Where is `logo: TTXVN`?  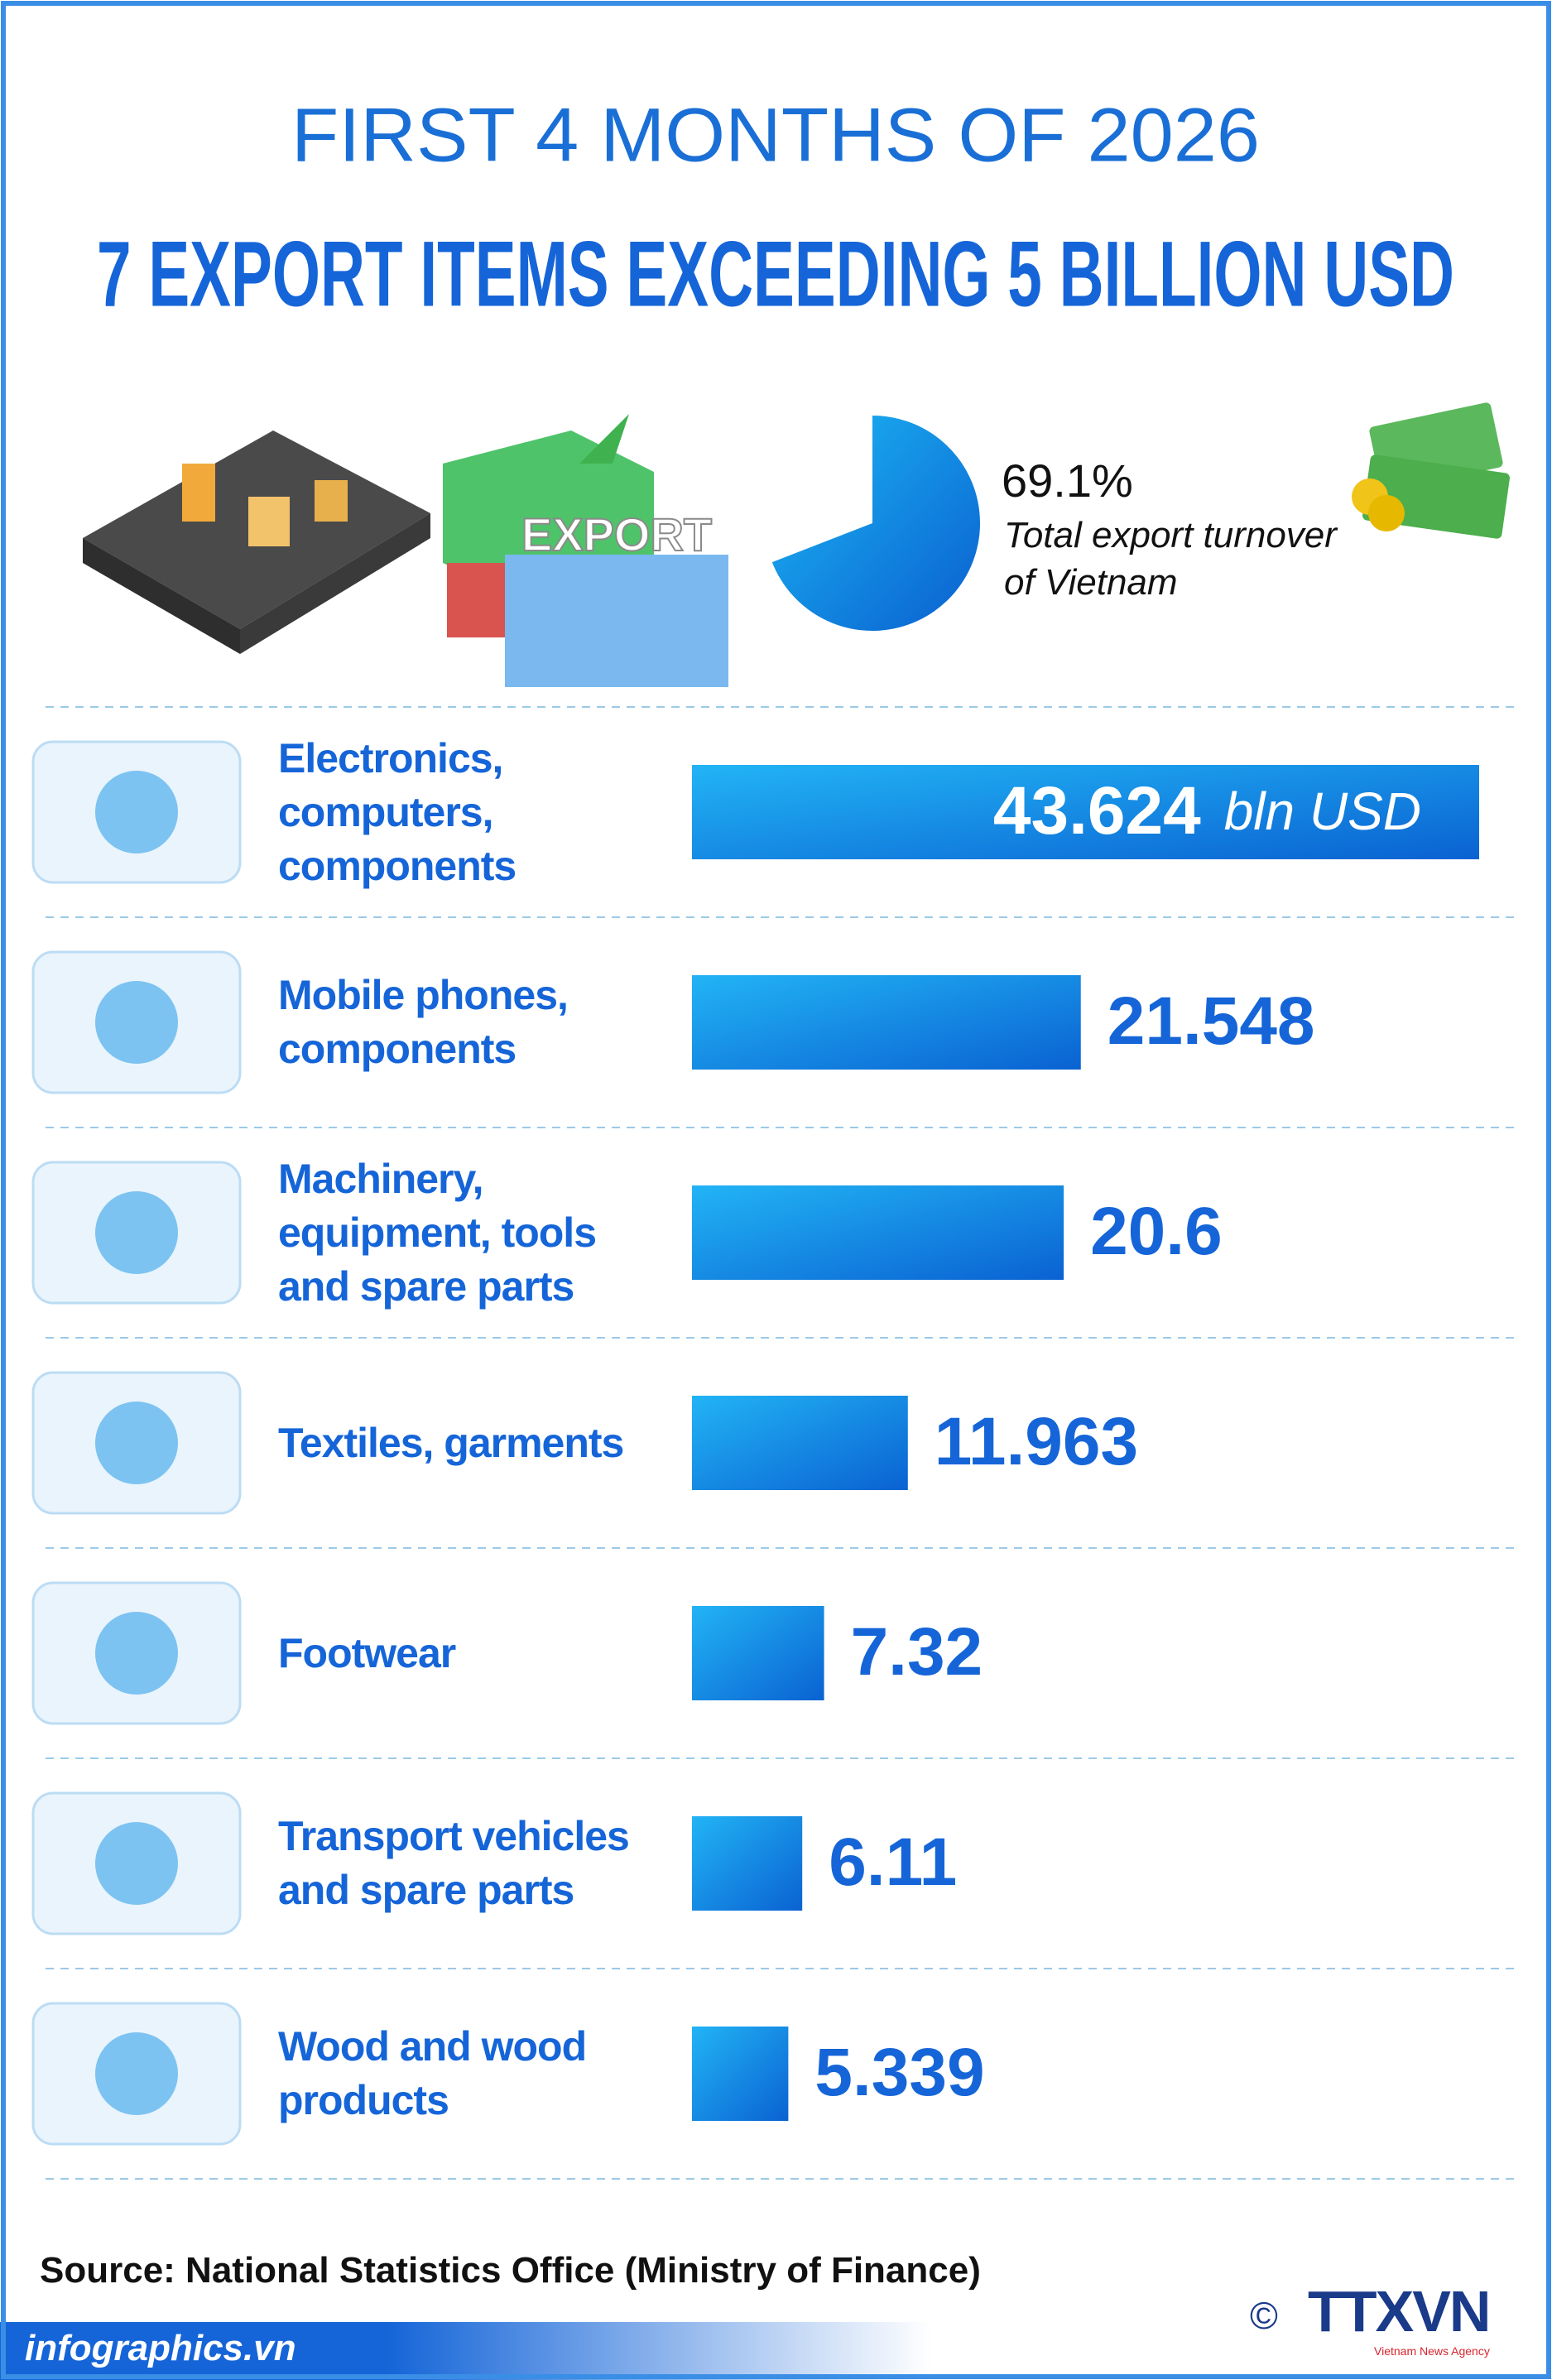
logo: TTXVN is located at coordinates (1399, 2311).